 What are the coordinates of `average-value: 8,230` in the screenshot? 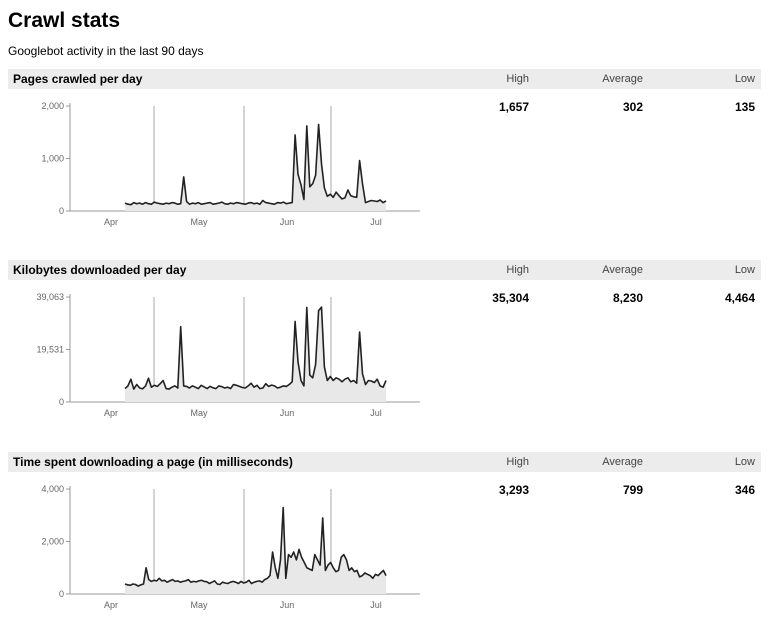 It's located at (627, 298).